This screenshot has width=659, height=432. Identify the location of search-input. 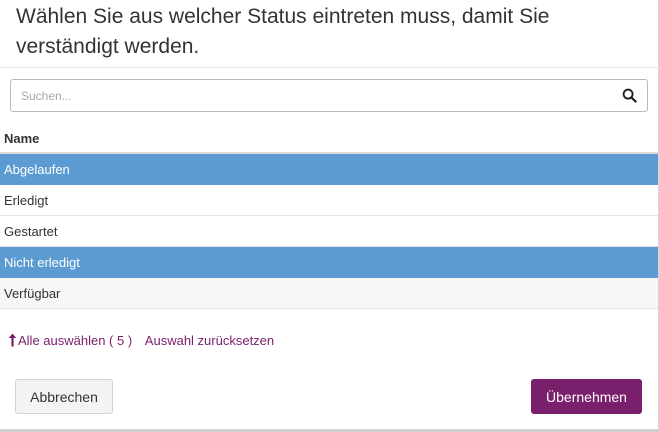
(311, 95).